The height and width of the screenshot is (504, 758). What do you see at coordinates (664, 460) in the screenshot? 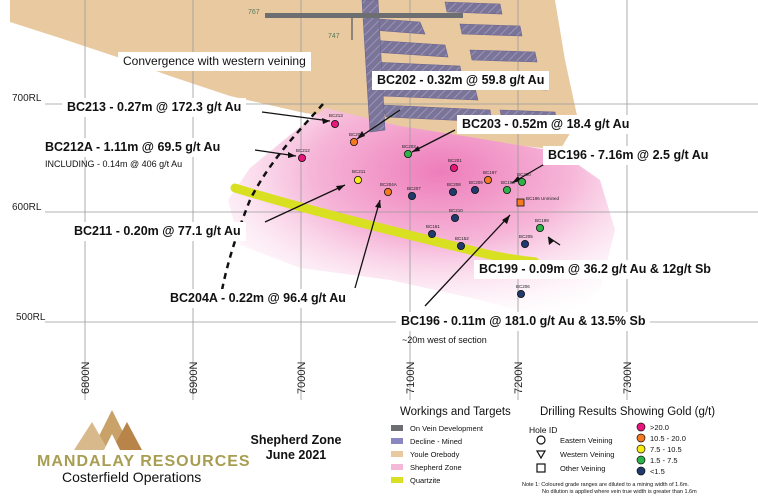
I see `grade-range-4: 1.5 - 7.5` at bounding box center [664, 460].